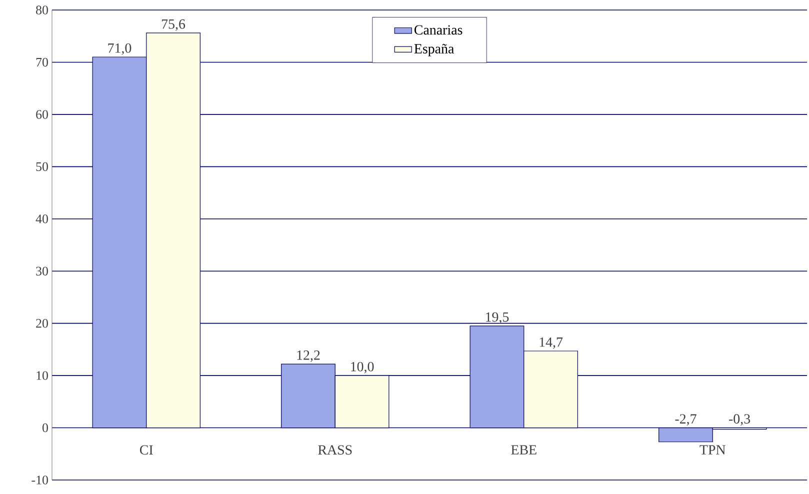 The height and width of the screenshot is (494, 809). Describe the element at coordinates (434, 50) in the screenshot. I see `legend-label: España` at that location.